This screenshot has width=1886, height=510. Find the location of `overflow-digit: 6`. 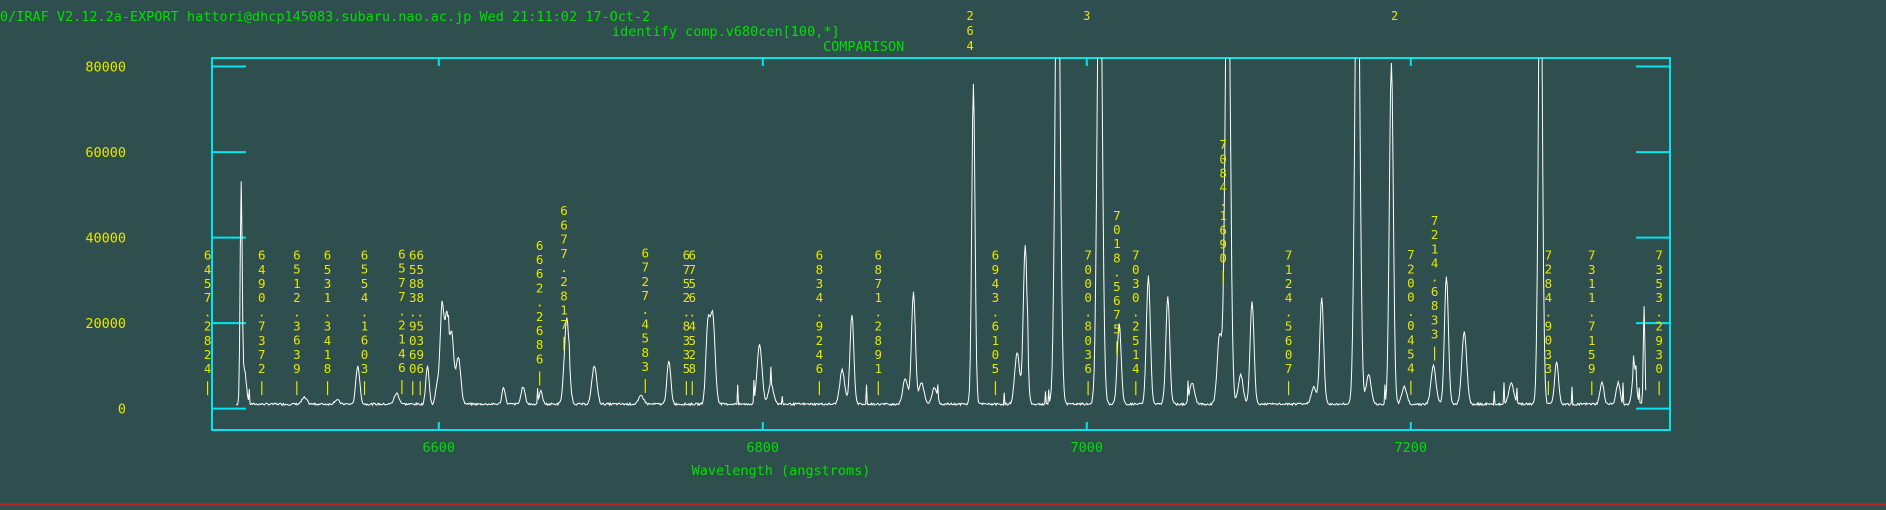

overflow-digit: 6 is located at coordinates (970, 31).